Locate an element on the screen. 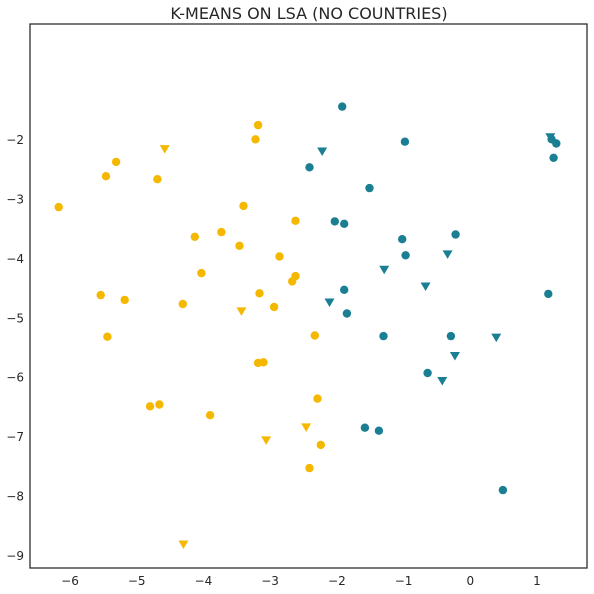  x-axis: −6 −5 −4 −3 −2 −1 0 1 is located at coordinates (301, 581).